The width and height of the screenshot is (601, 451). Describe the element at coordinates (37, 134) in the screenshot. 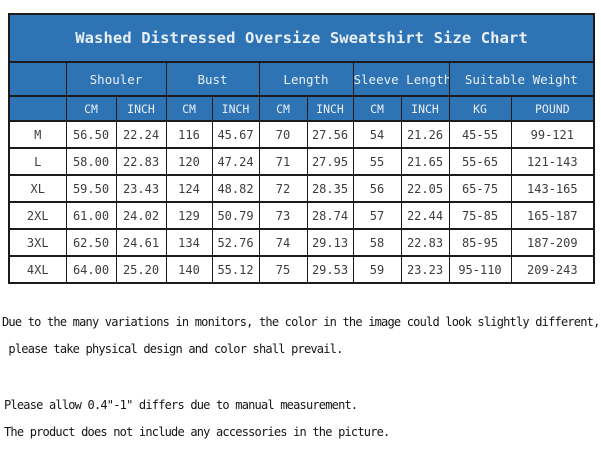

I see `size-label: M` at that location.